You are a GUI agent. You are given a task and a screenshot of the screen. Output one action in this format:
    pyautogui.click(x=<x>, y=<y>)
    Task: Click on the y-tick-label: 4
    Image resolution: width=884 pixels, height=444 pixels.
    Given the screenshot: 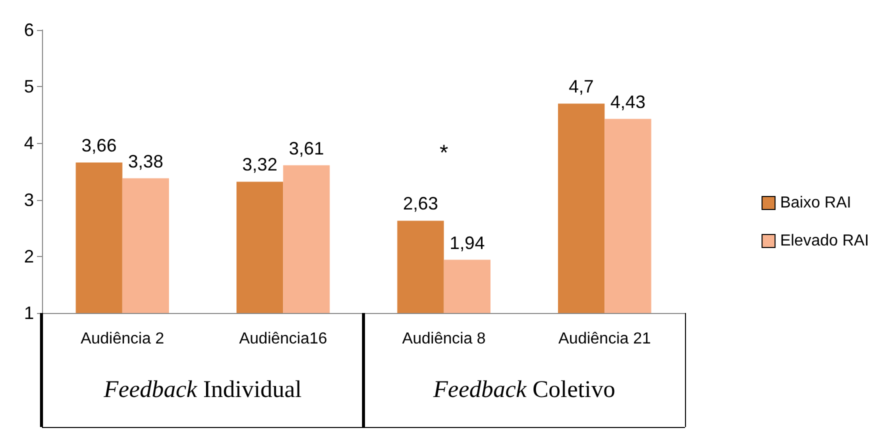 What is the action you would take?
    pyautogui.click(x=29, y=143)
    